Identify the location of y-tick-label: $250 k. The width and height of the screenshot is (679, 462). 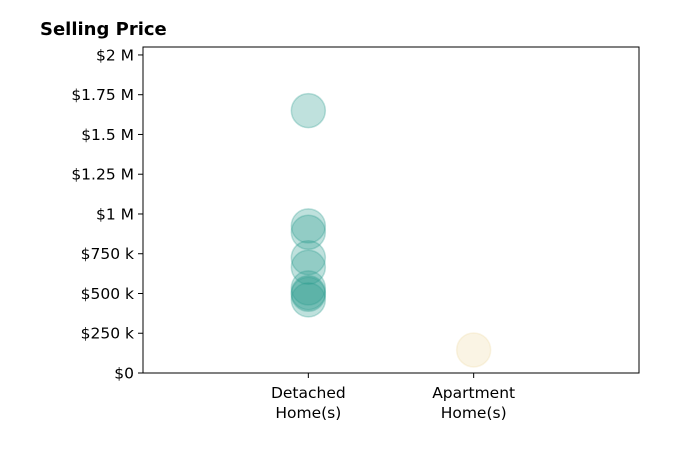
(107, 334).